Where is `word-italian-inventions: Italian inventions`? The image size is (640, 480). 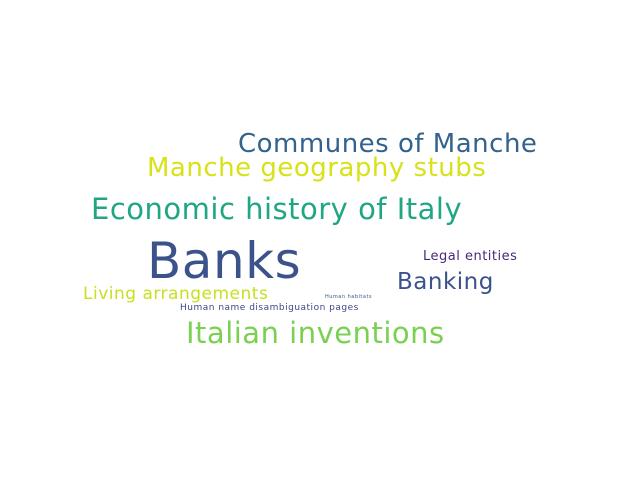
word-italian-inventions: Italian inventions is located at coordinates (315, 333).